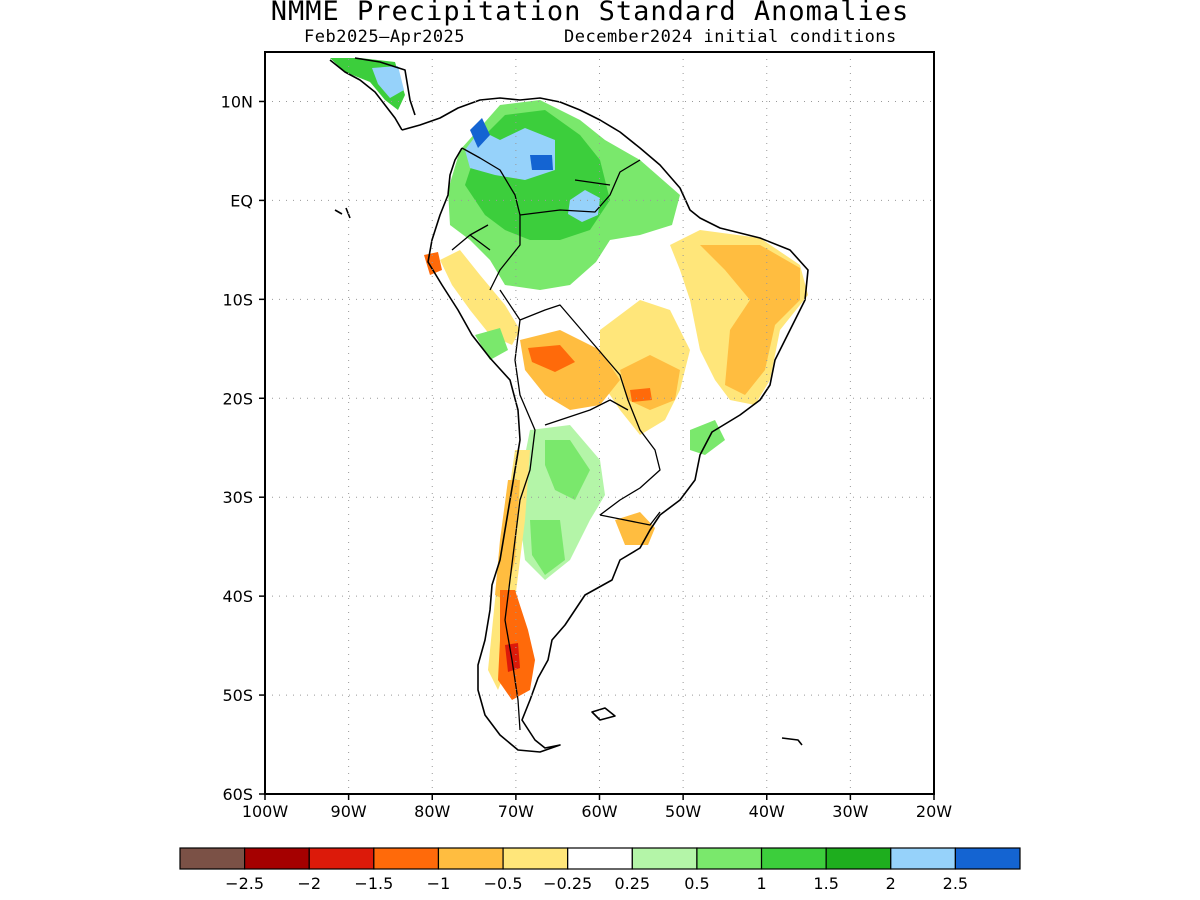  What do you see at coordinates (241, 200) in the screenshot?
I see `lat-tick-label: EQ` at bounding box center [241, 200].